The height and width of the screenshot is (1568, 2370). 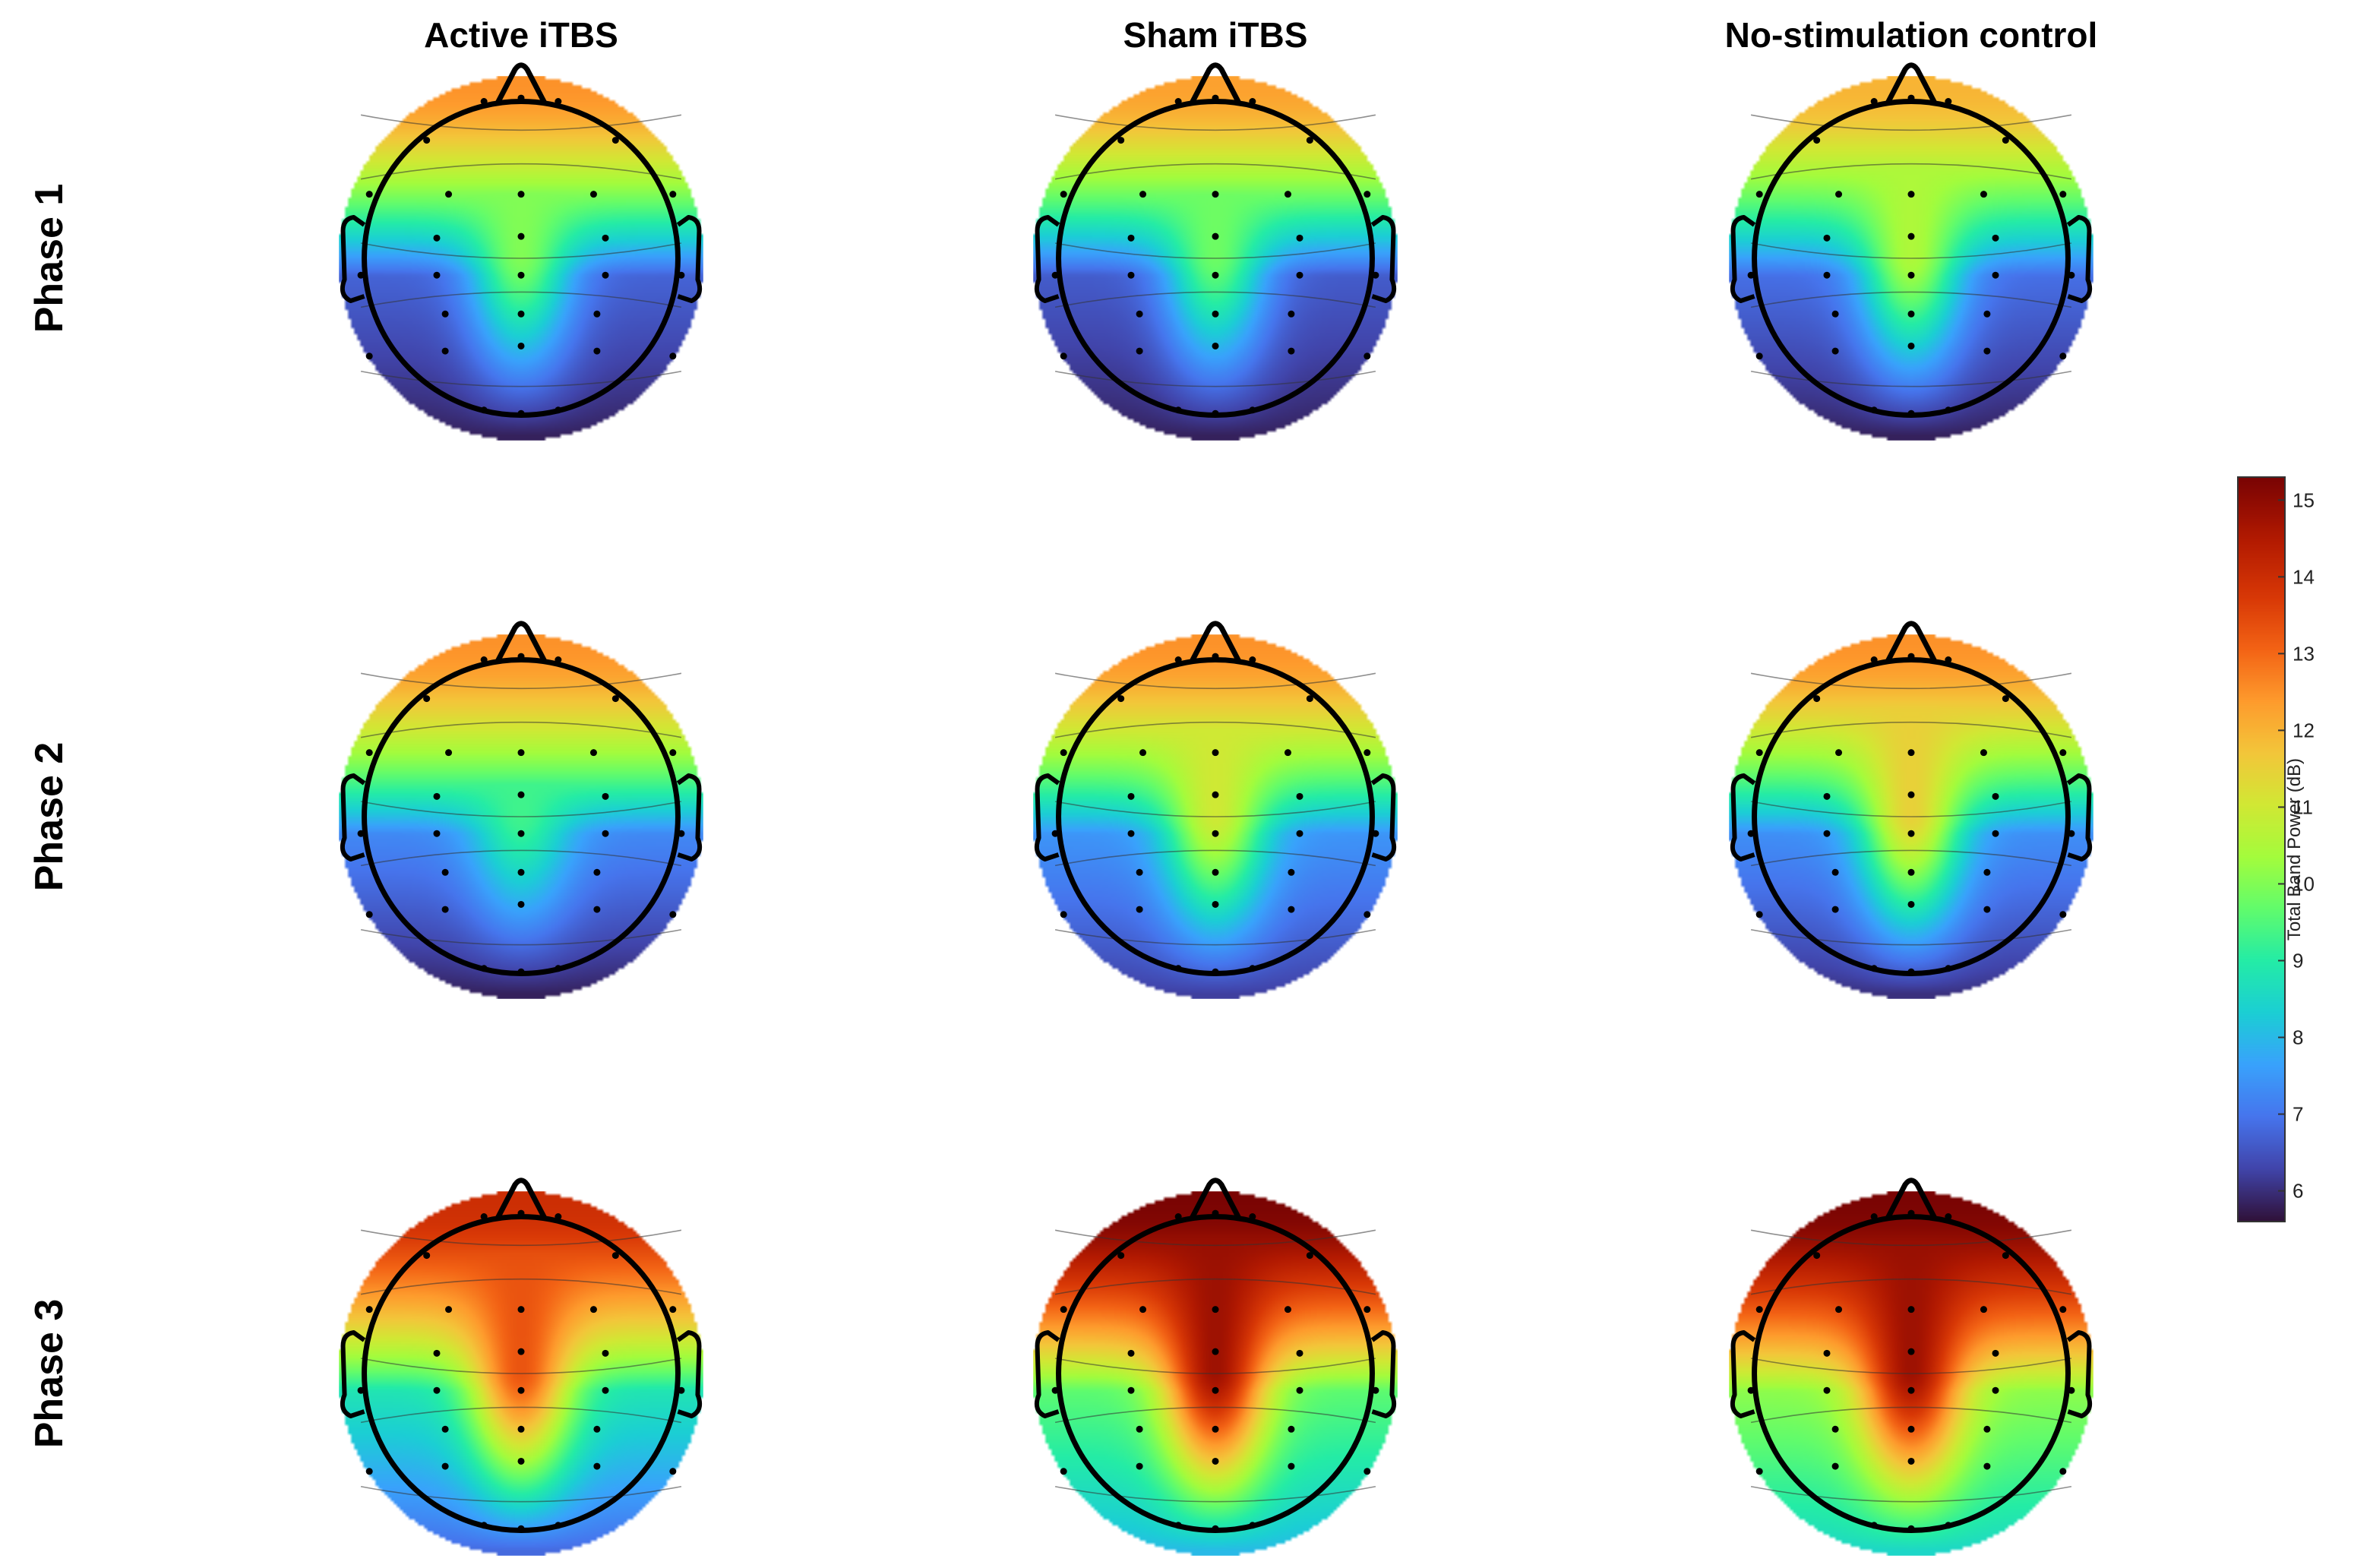 What do you see at coordinates (2298, 960) in the screenshot?
I see `colorbar-tick-label: 9` at bounding box center [2298, 960].